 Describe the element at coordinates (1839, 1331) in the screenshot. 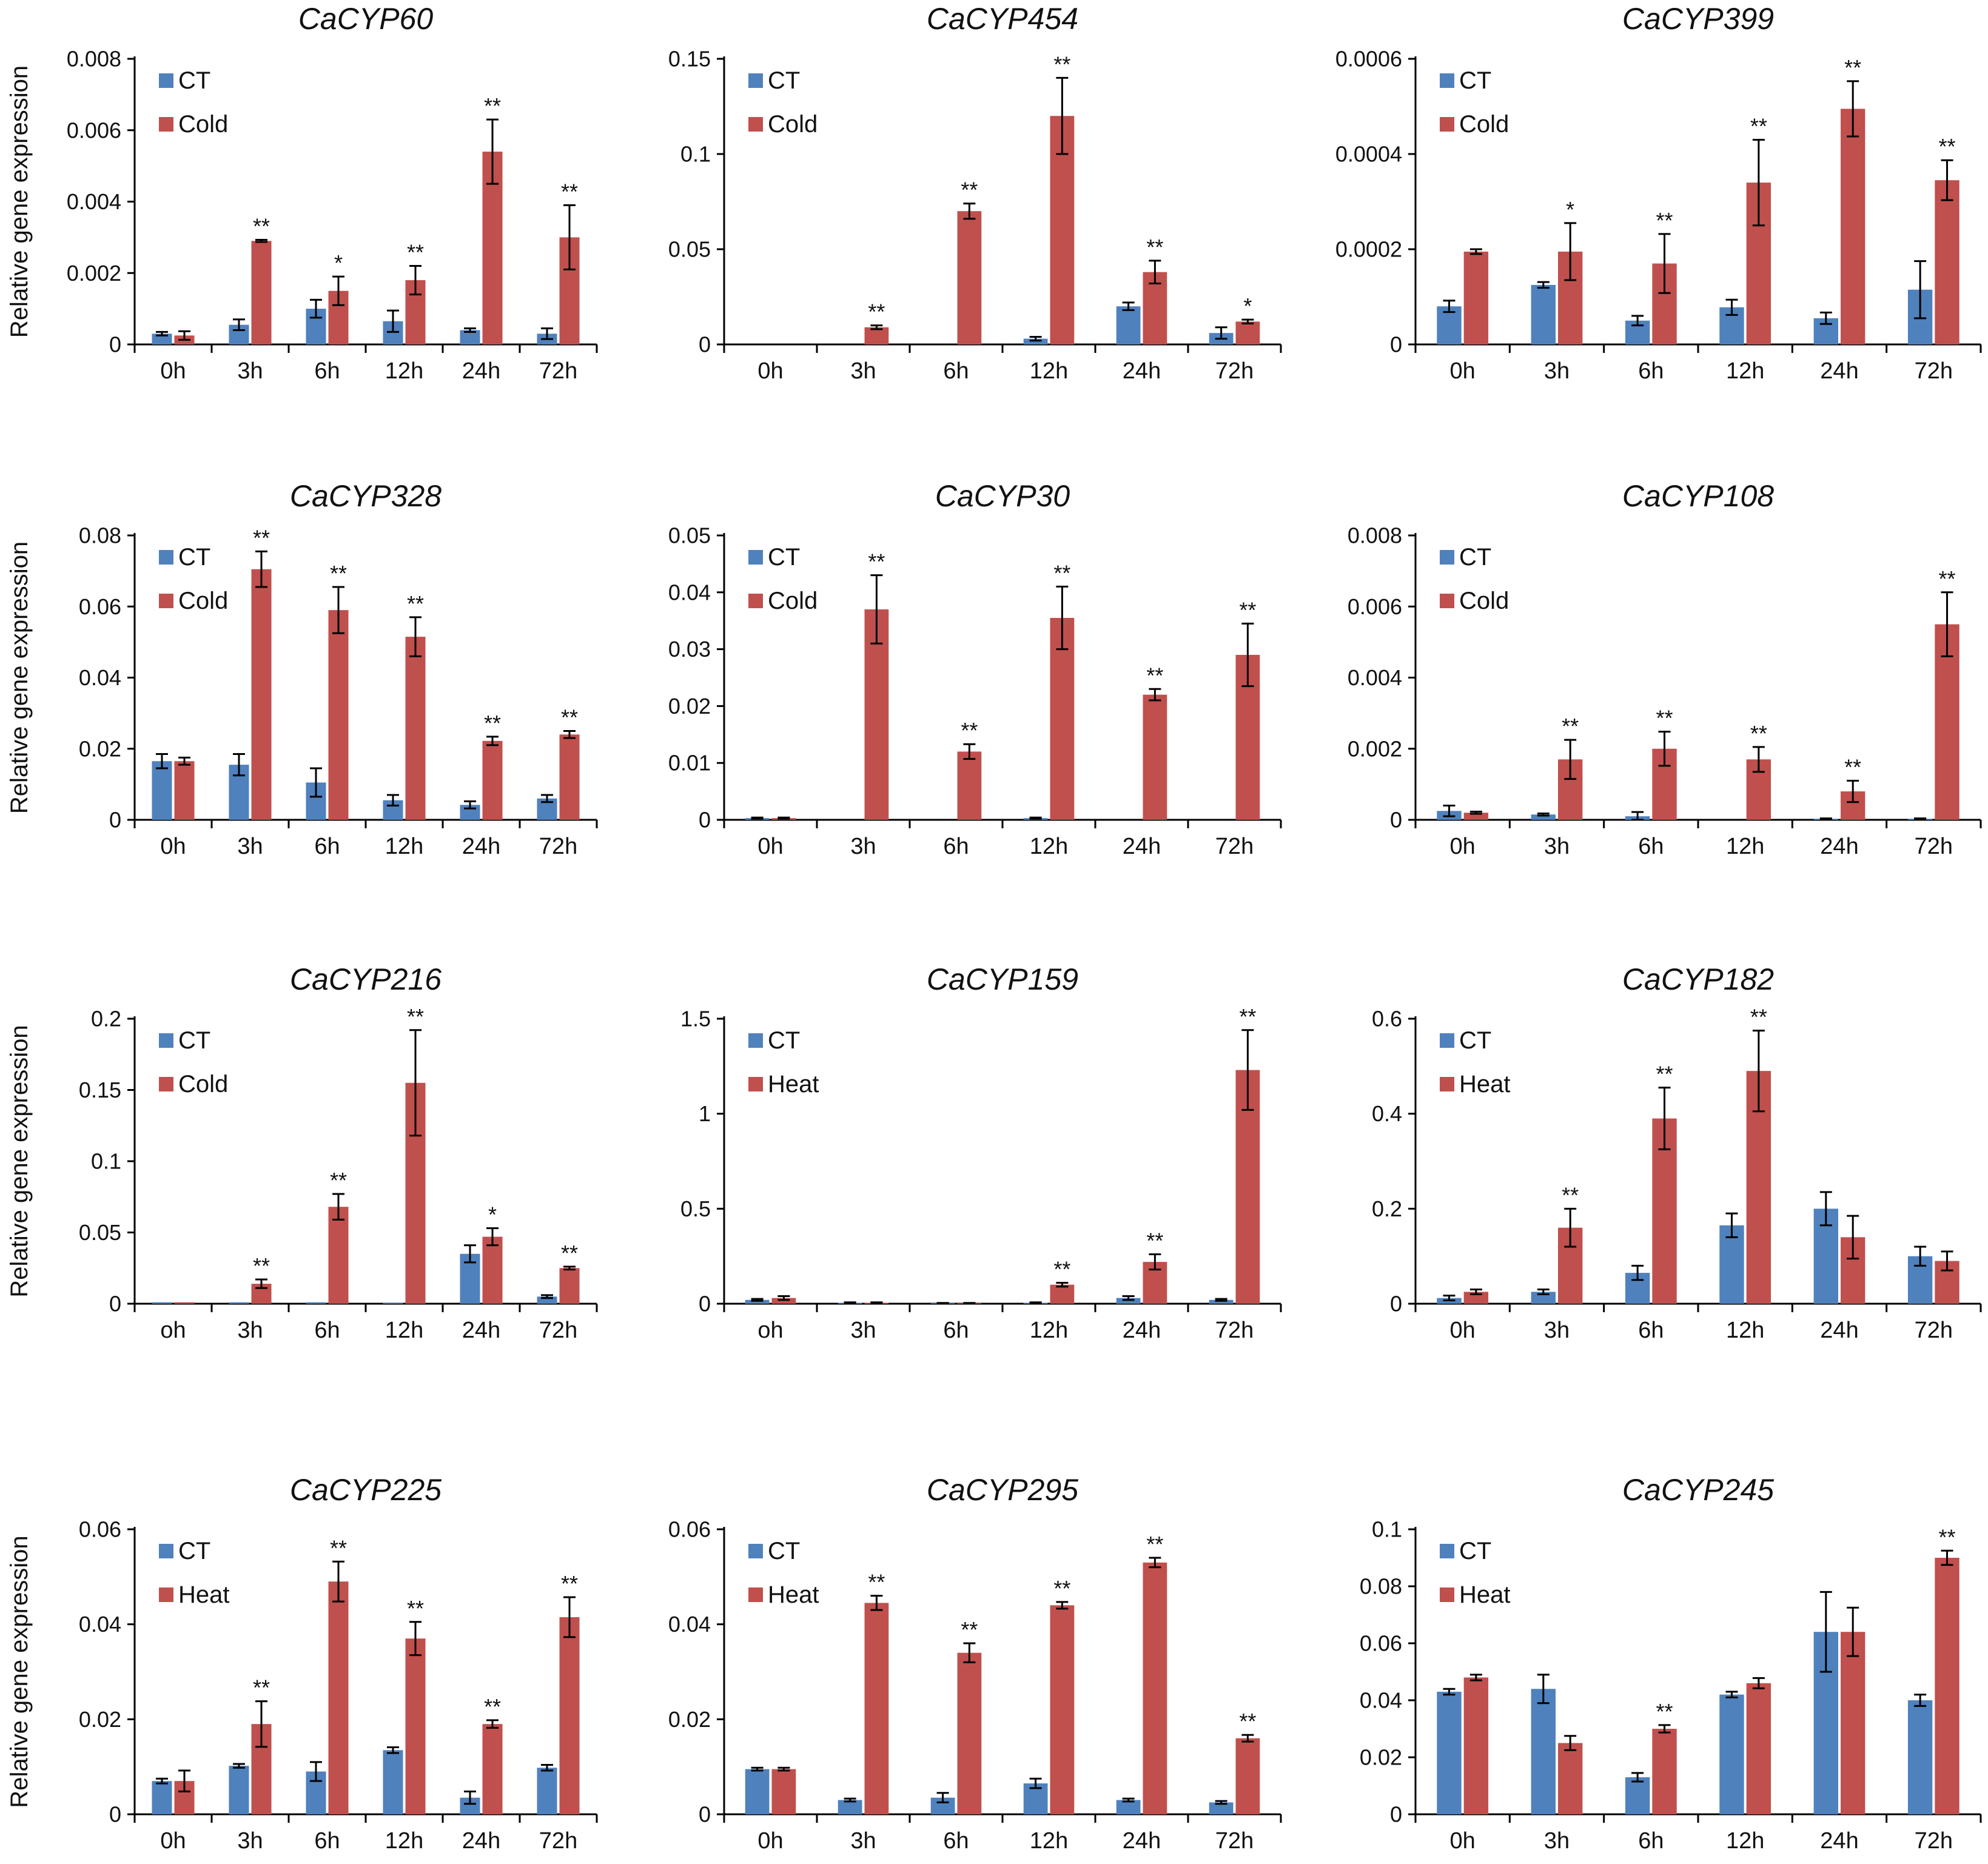

I see `x-tick-label: 24h` at that location.